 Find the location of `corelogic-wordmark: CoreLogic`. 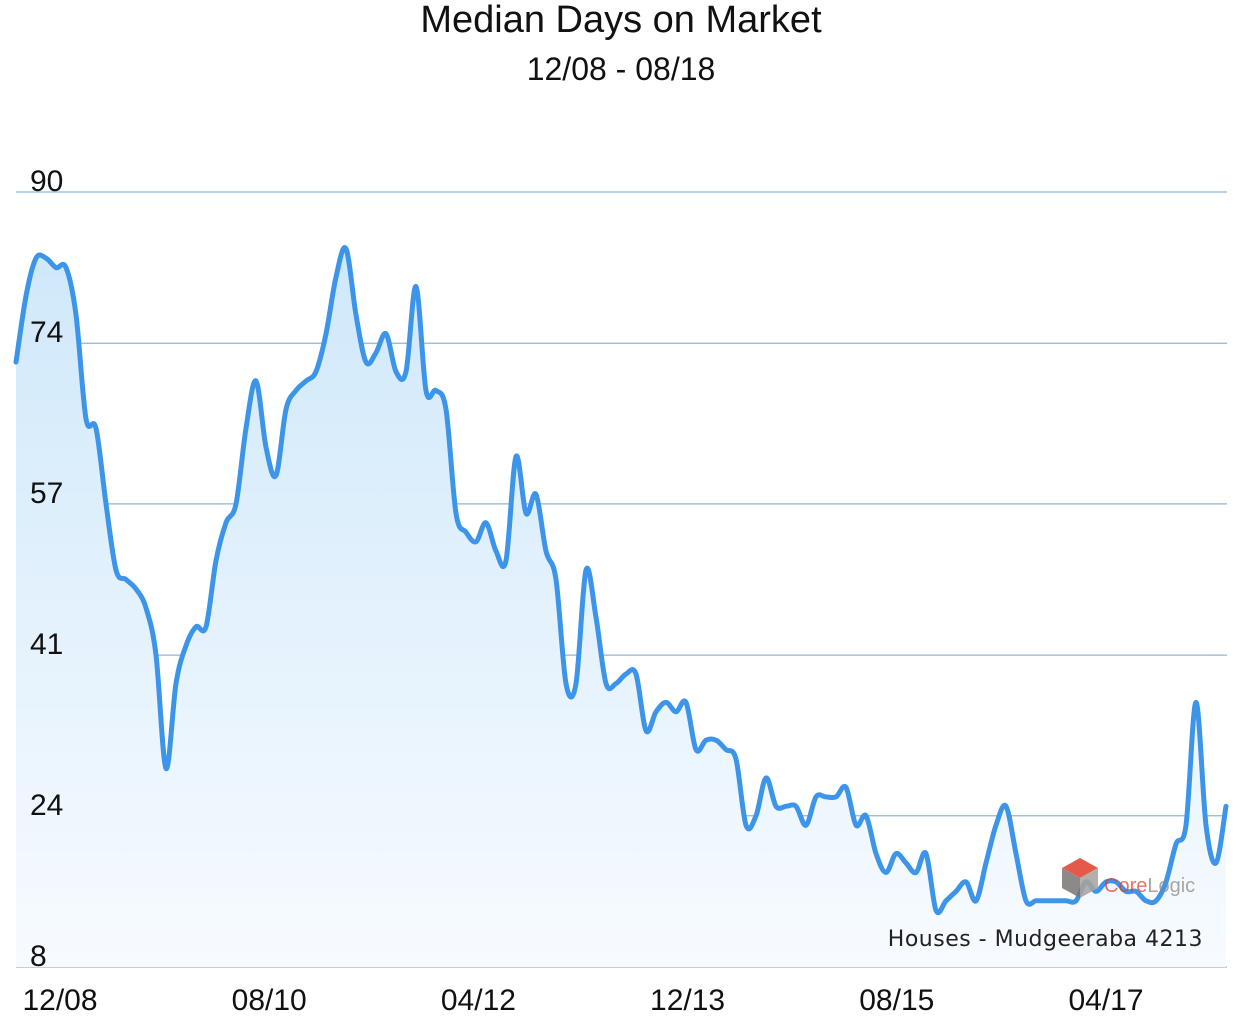

corelogic-wordmark: CoreLogic is located at coordinates (1149, 886).